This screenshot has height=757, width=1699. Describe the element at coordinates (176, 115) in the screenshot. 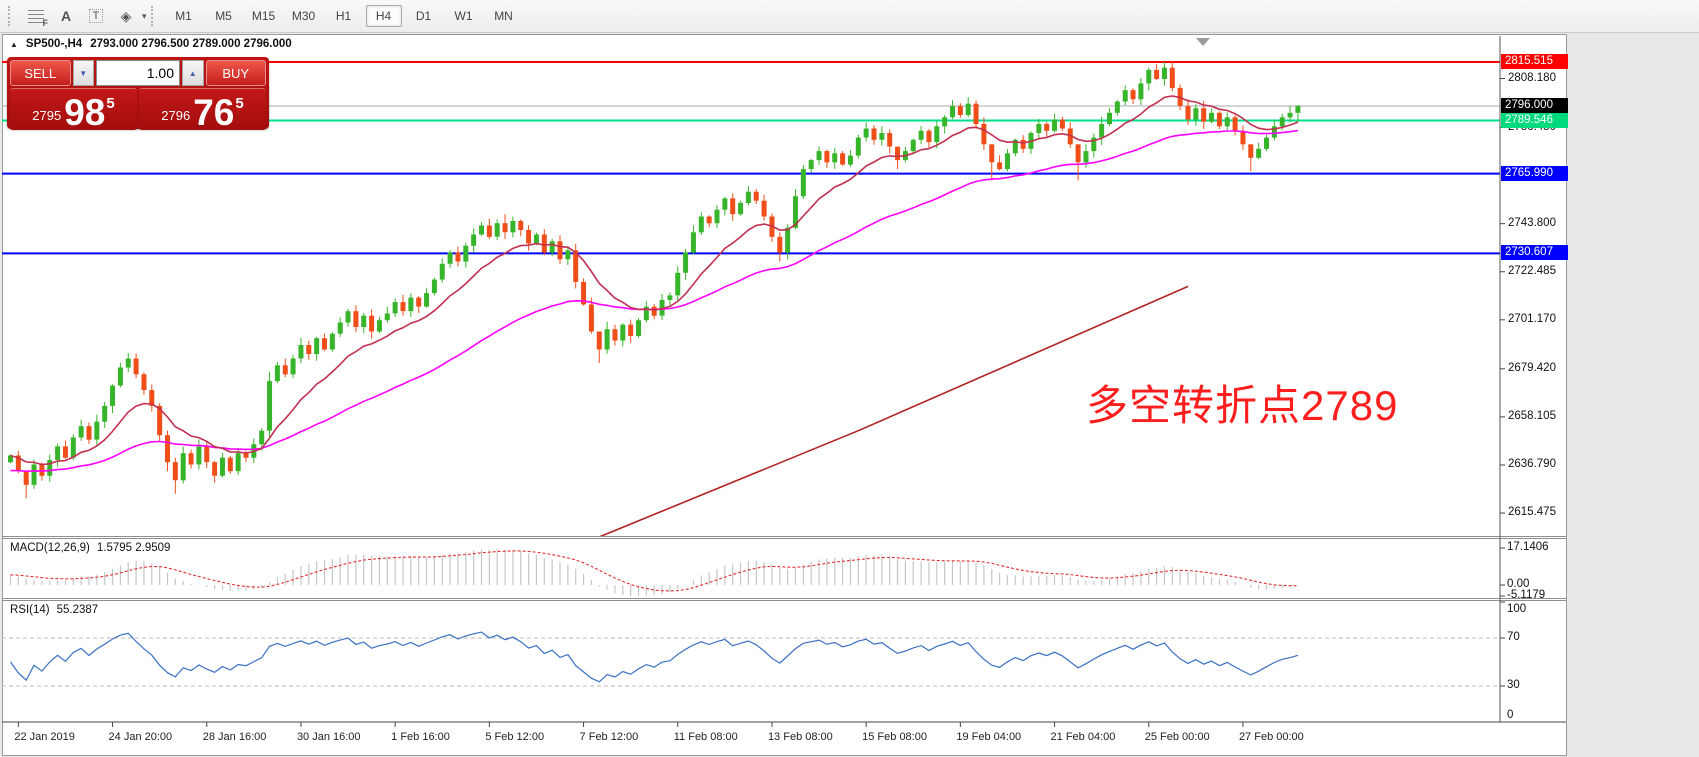

I see `buy-price-prefix: 2796` at that location.